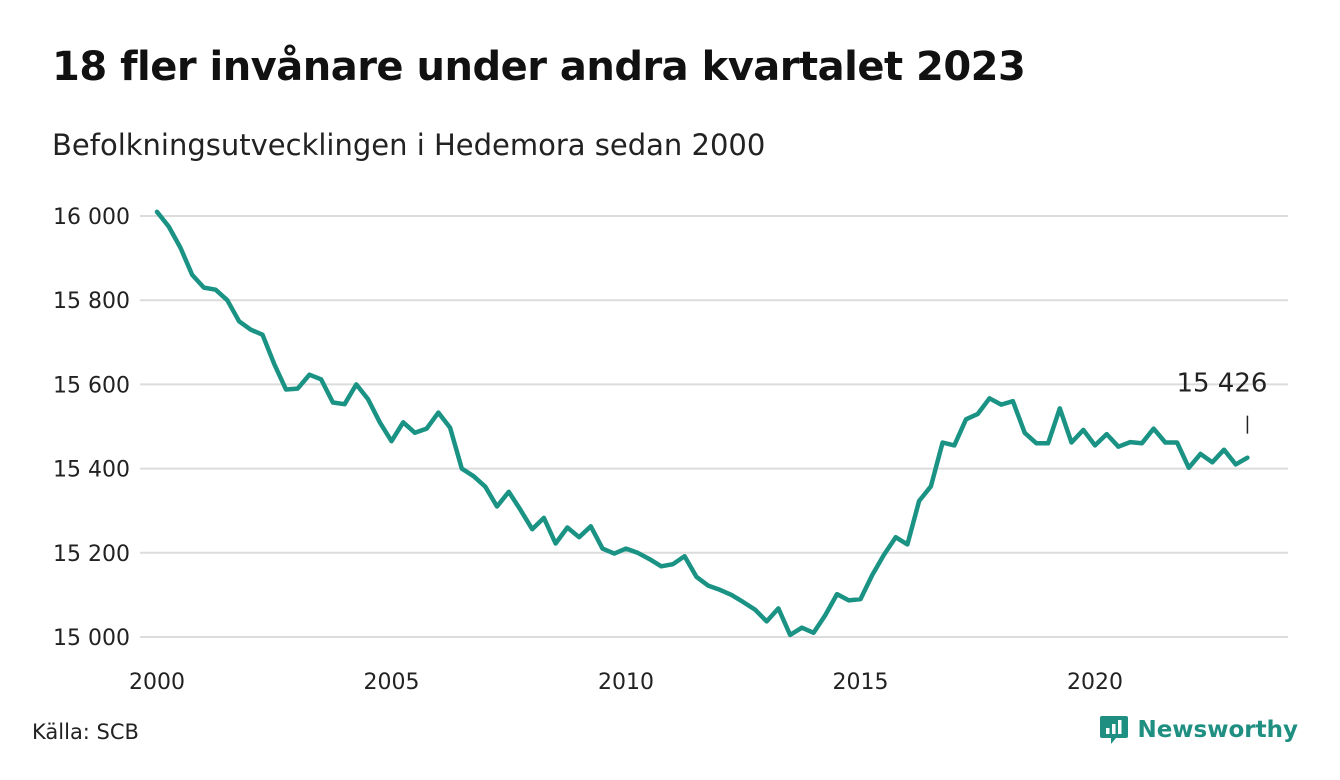 This screenshot has height=780, width=1340. Describe the element at coordinates (1221, 384) in the screenshot. I see `last-value-label: 15 426` at that location.